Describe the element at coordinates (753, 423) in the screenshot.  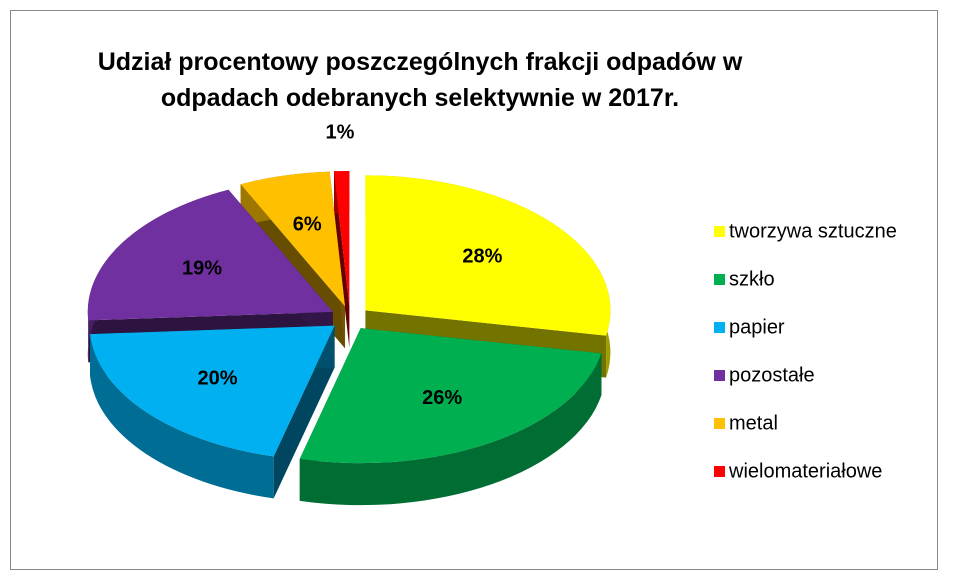
I see `legend-label: metal` at that location.